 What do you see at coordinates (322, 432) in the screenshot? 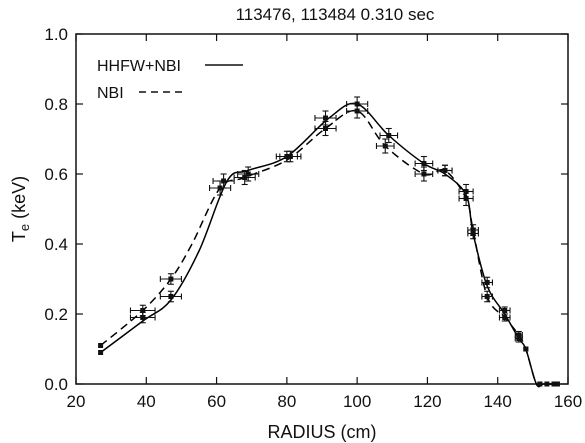
I see `x-axis-title: RADIUS (cm)` at bounding box center [322, 432].